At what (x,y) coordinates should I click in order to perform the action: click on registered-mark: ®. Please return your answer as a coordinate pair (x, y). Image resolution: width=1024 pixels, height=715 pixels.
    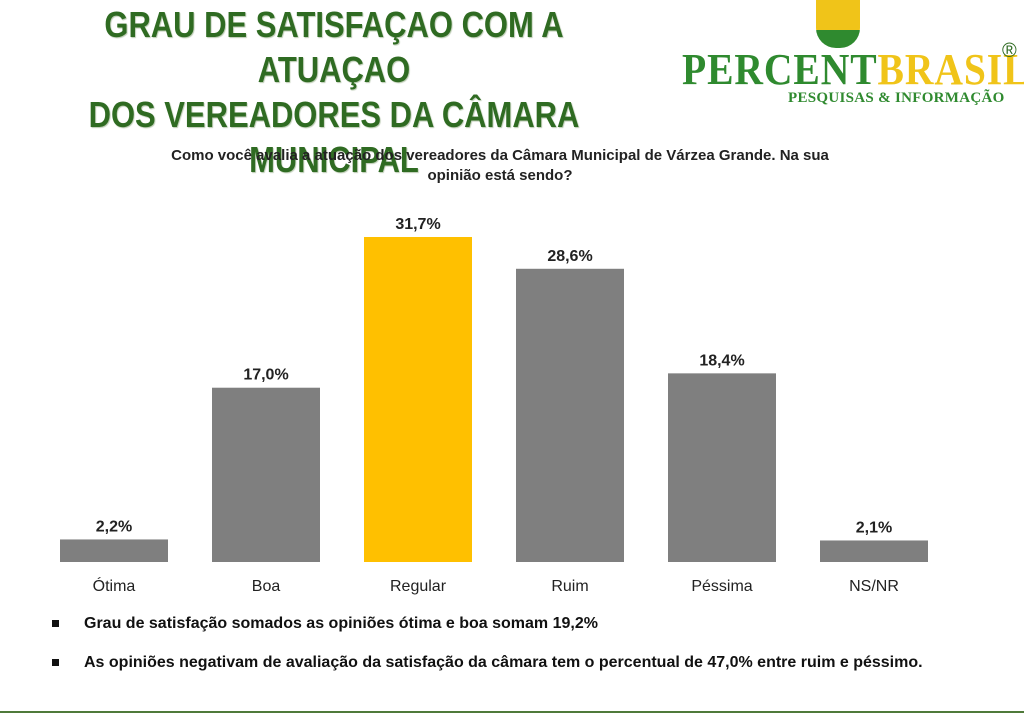
    Looking at the image, I should click on (1009, 51).